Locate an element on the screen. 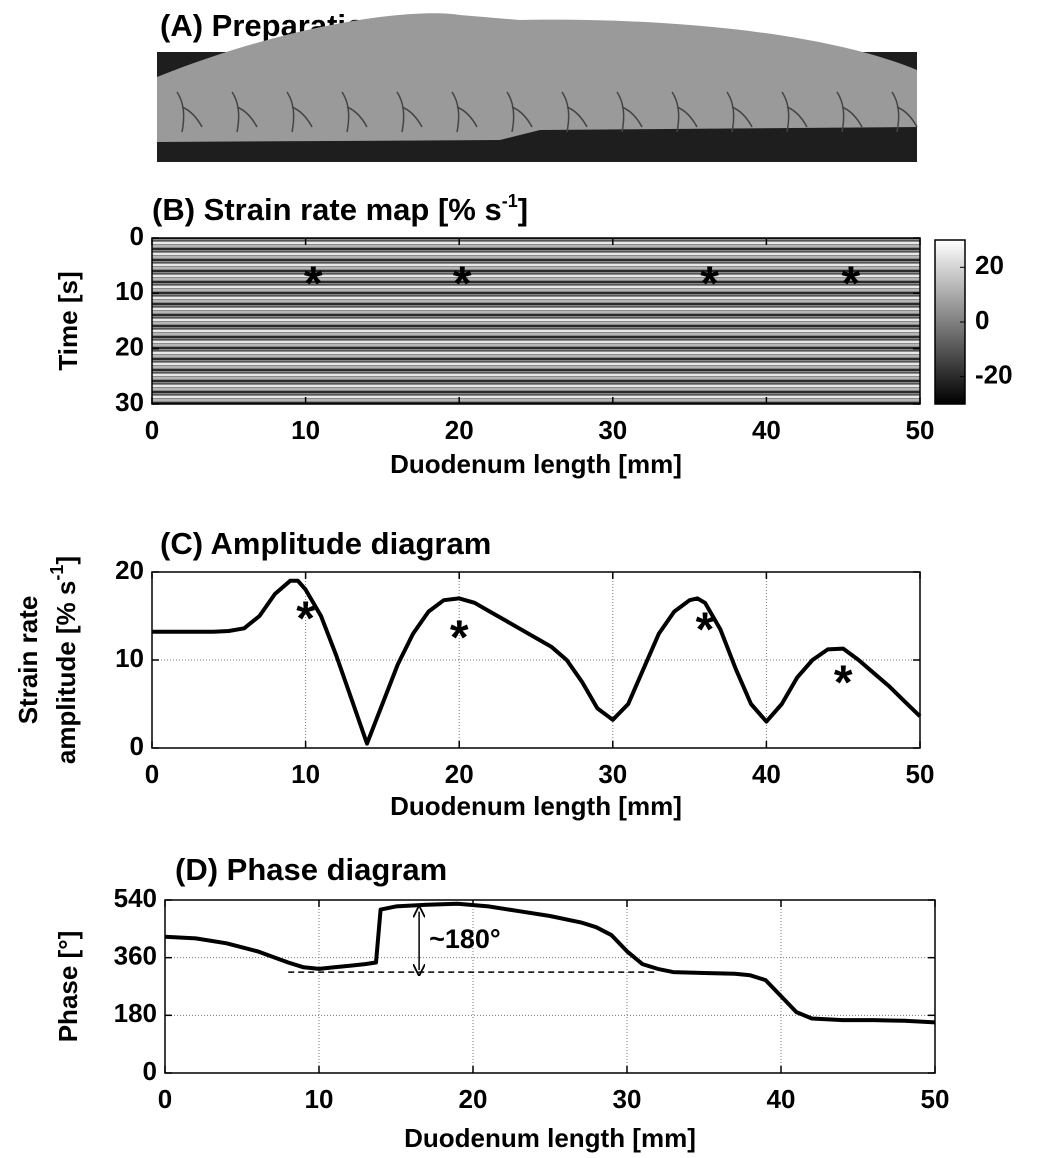  annotation-text: ~180° is located at coordinates (465, 939).